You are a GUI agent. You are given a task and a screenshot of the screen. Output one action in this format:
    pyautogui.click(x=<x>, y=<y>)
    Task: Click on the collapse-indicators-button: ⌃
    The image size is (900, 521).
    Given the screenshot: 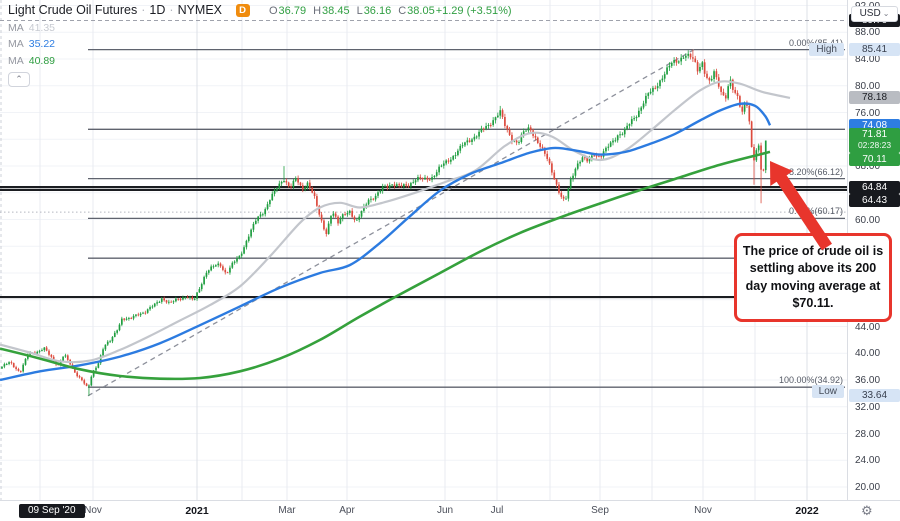 What is the action you would take?
    pyautogui.click(x=19, y=79)
    